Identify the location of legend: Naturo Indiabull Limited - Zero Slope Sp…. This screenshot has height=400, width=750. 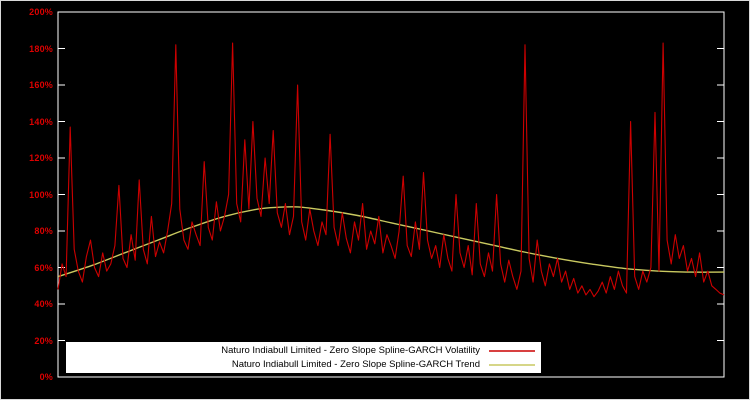
(303, 357).